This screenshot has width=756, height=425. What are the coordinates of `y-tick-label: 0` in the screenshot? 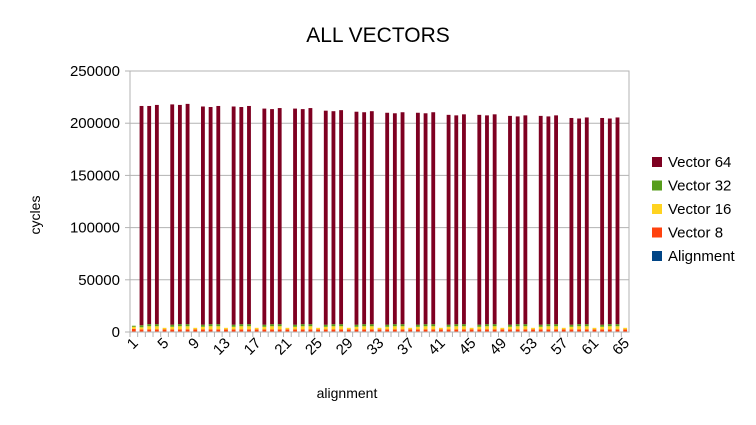 It's located at (116, 332).